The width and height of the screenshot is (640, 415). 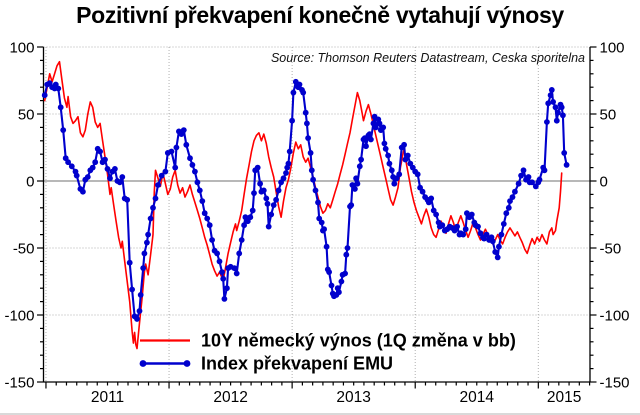 What do you see at coordinates (604, 182) in the screenshot?
I see `y-tick-label-right: 0` at bounding box center [604, 182].